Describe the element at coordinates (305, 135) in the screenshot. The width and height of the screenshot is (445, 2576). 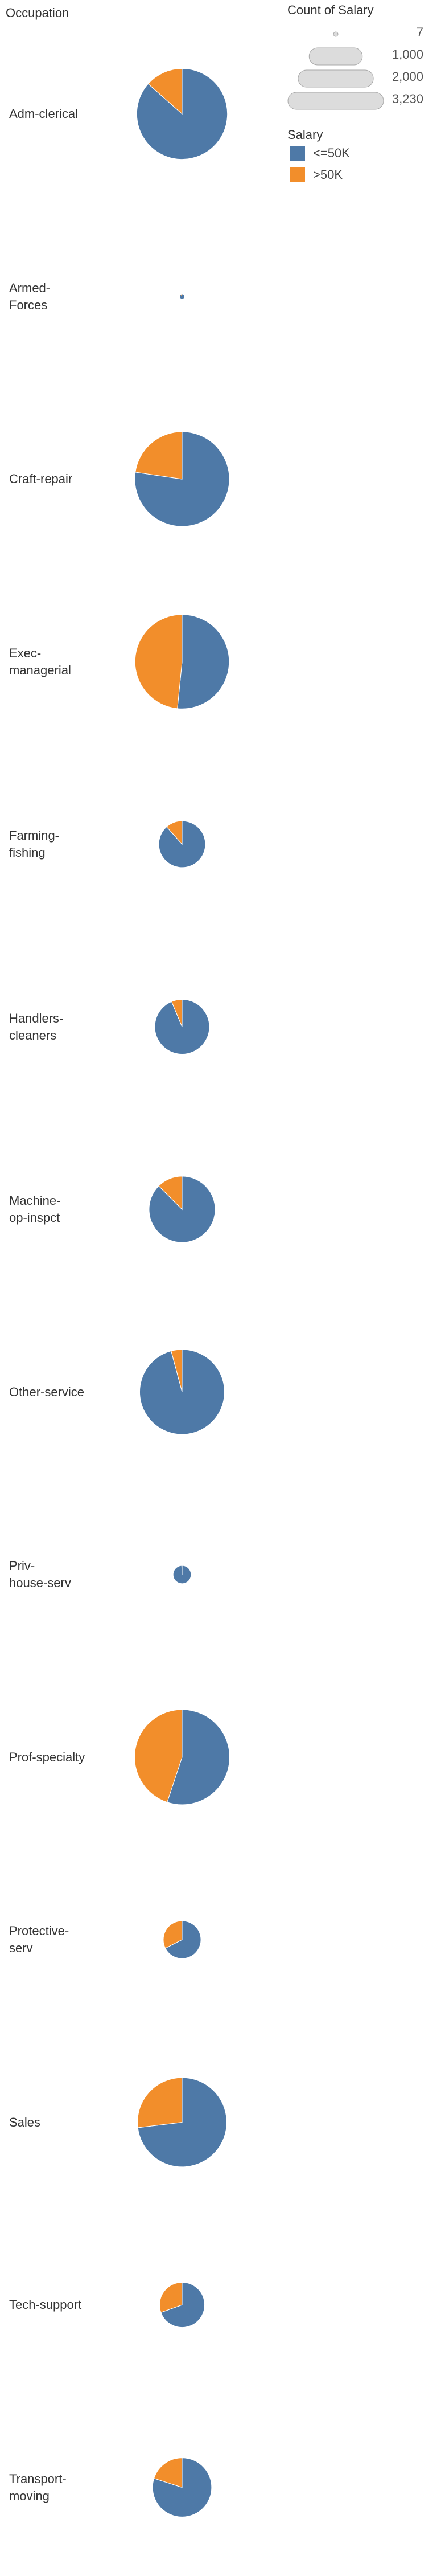
I see `color-legend-title: Salary` at that location.